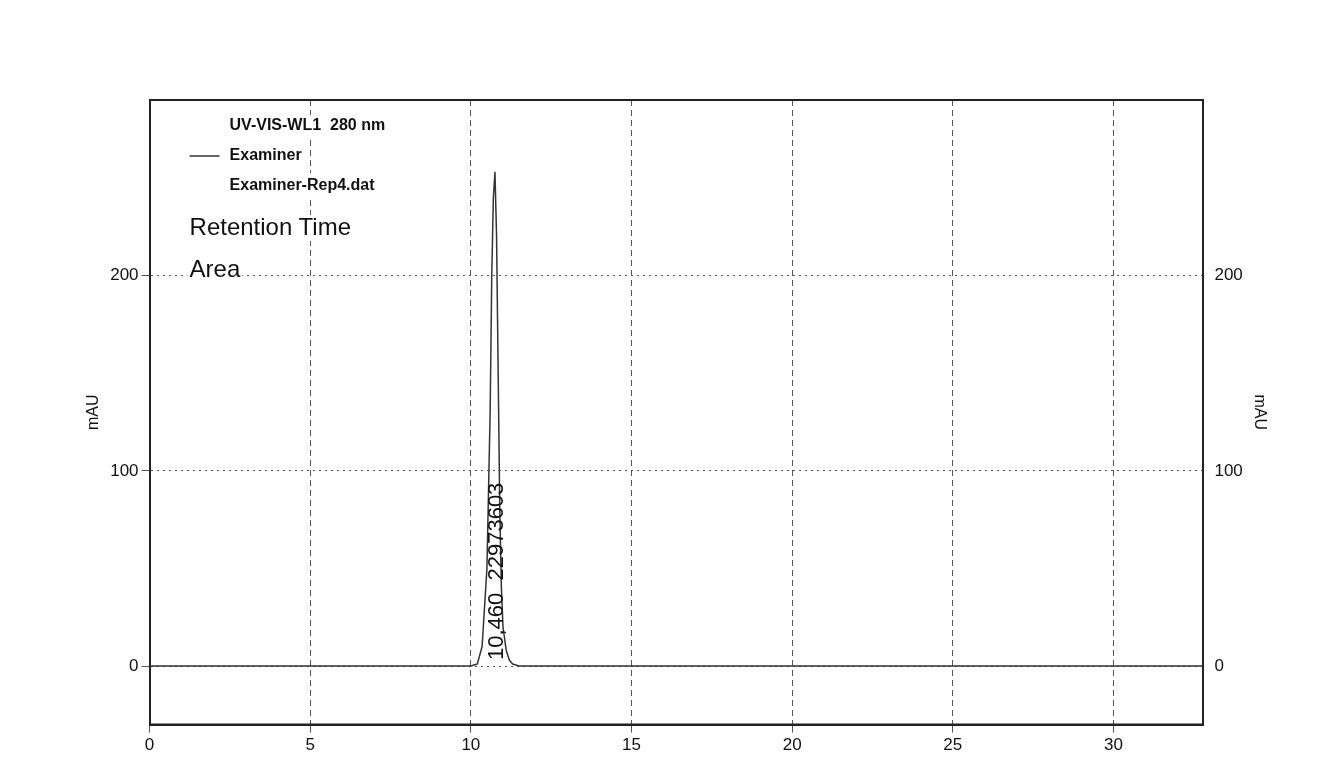  Describe the element at coordinates (310, 745) in the screenshot. I see `x-tick-label: 5` at that location.